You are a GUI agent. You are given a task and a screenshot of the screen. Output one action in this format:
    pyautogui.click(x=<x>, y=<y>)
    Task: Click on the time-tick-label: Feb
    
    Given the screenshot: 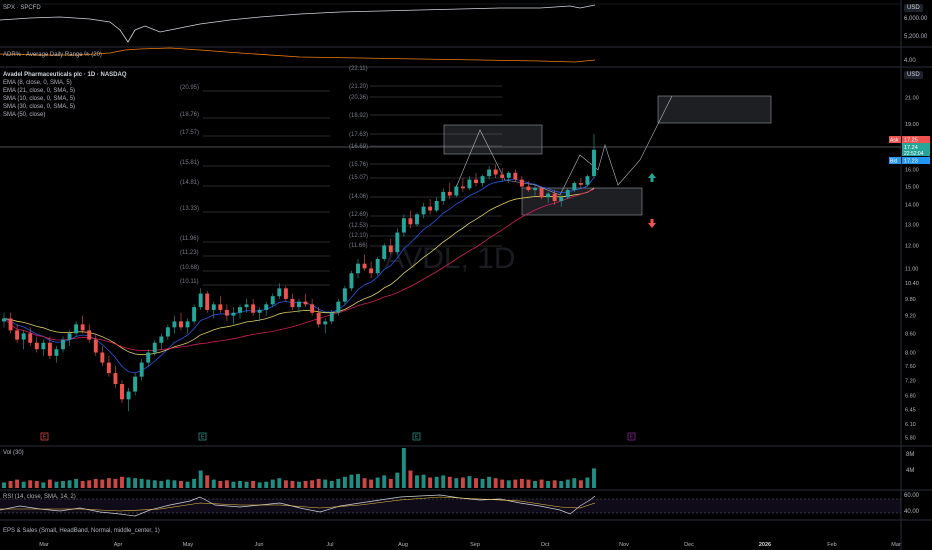 What is the action you would take?
    pyautogui.click(x=831, y=545)
    